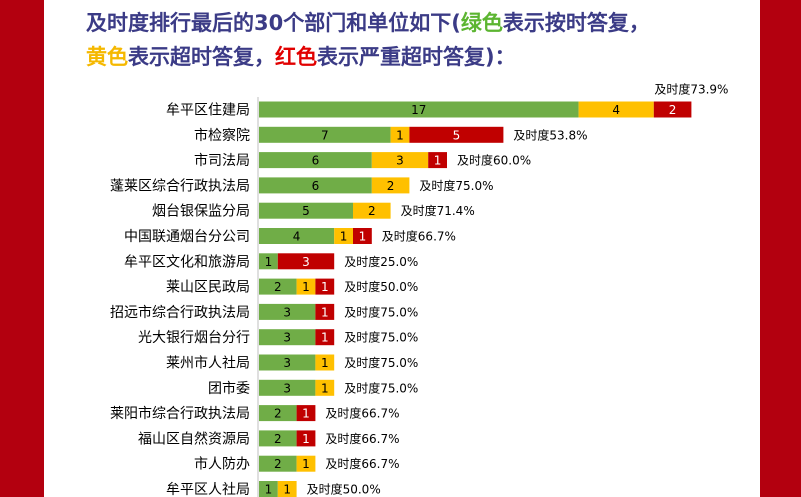  What do you see at coordinates (194, 338) in the screenshot?
I see `category-label: 光大银行烟台分行` at bounding box center [194, 338].